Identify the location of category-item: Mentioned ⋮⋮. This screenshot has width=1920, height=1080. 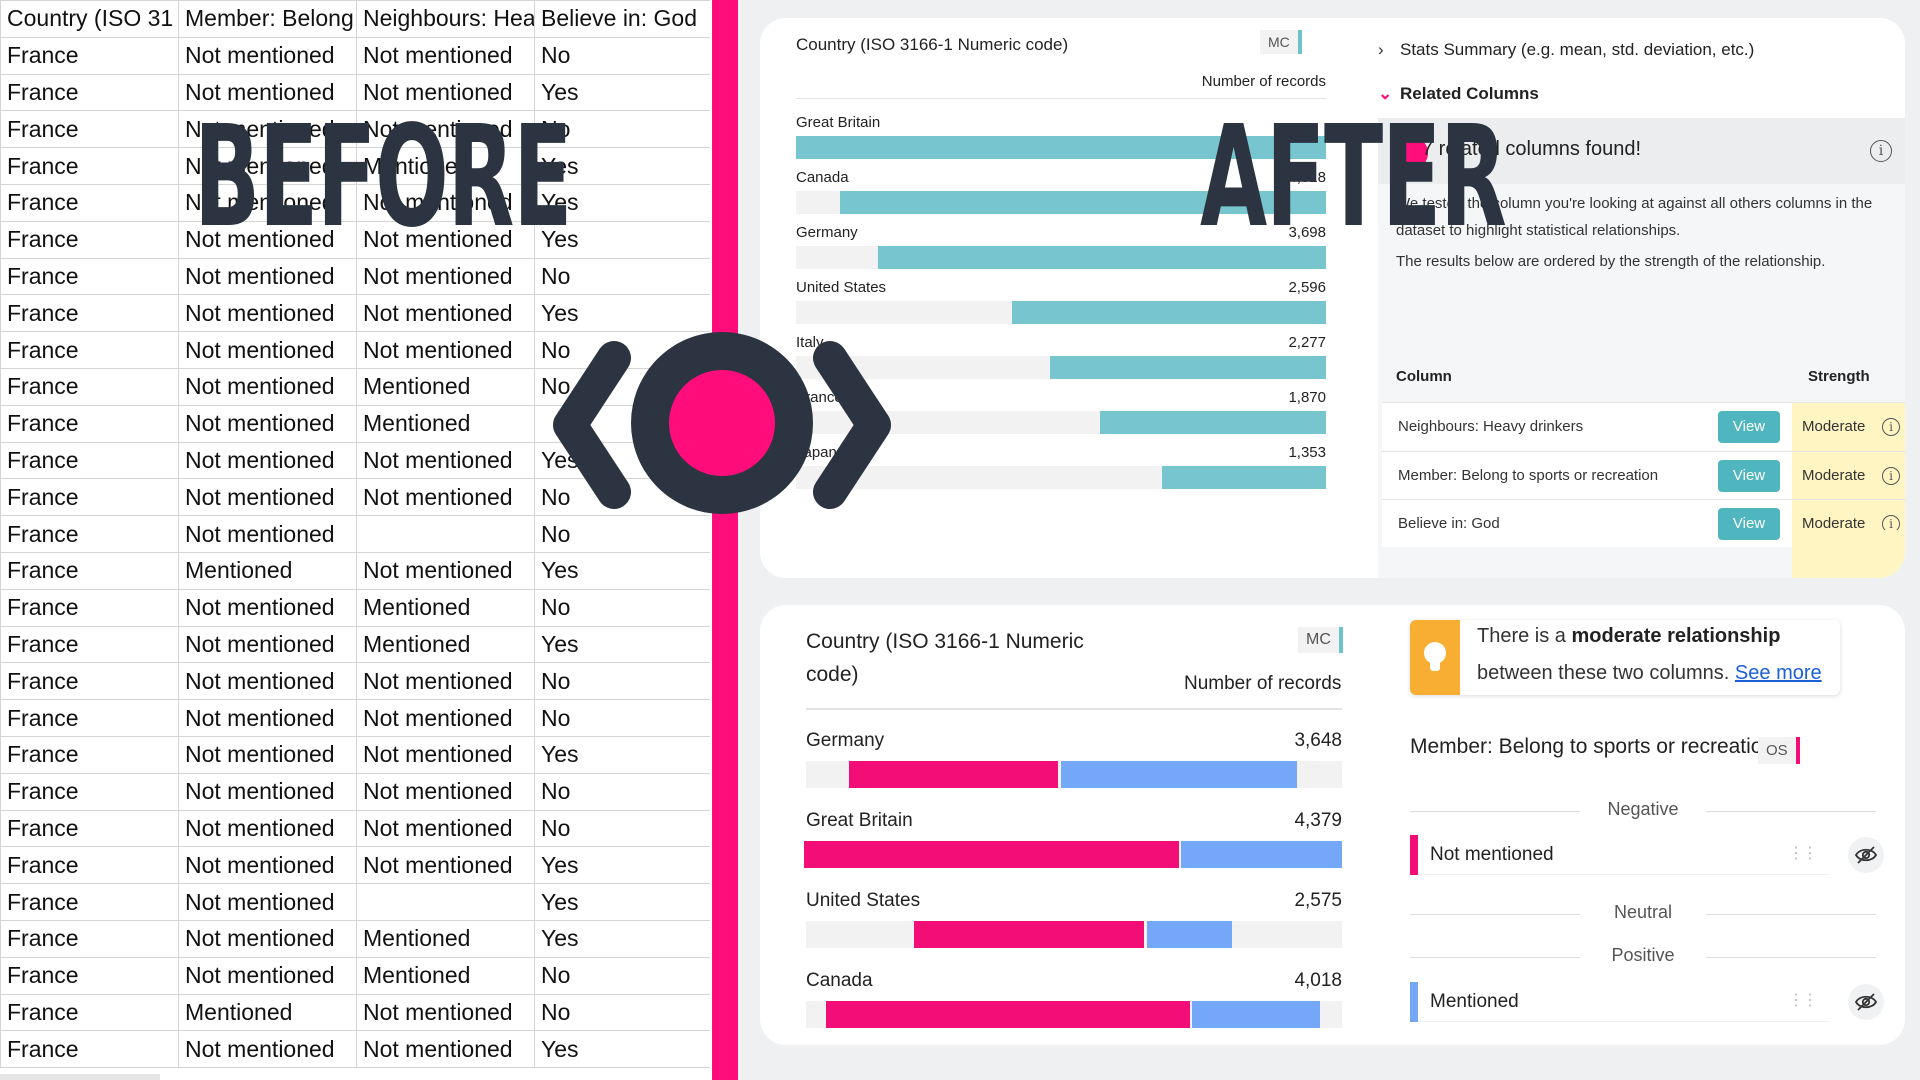
(1619, 1002).